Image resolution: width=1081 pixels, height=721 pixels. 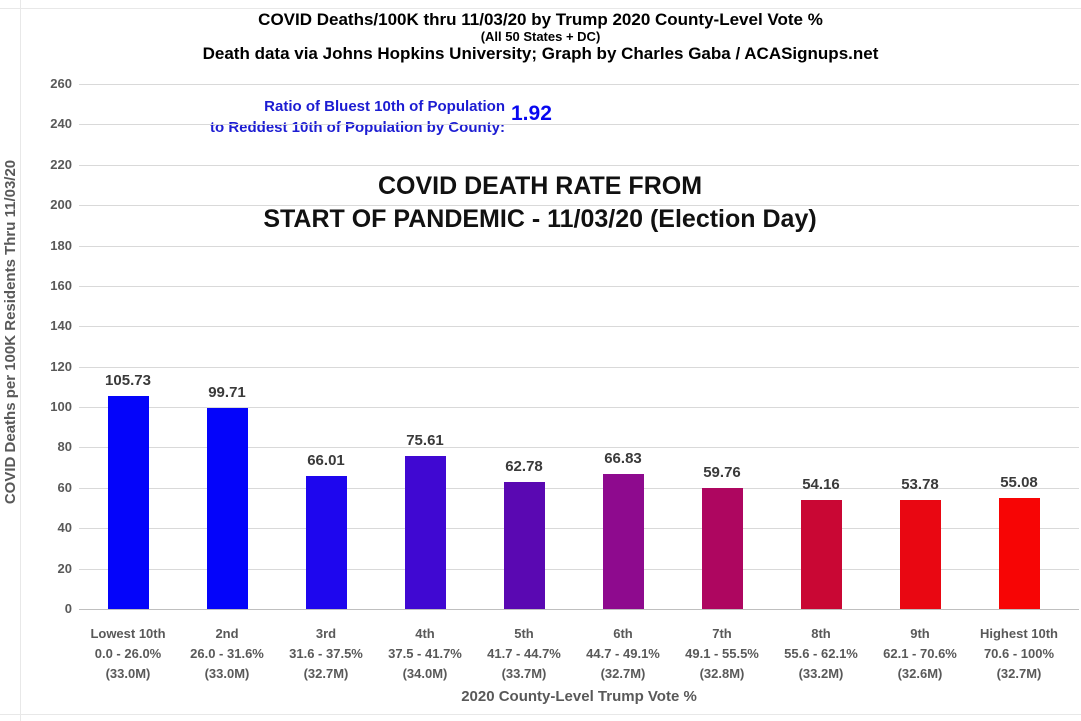 What do you see at coordinates (20, 360) in the screenshot?
I see `sheet-gridline-left` at bounding box center [20, 360].